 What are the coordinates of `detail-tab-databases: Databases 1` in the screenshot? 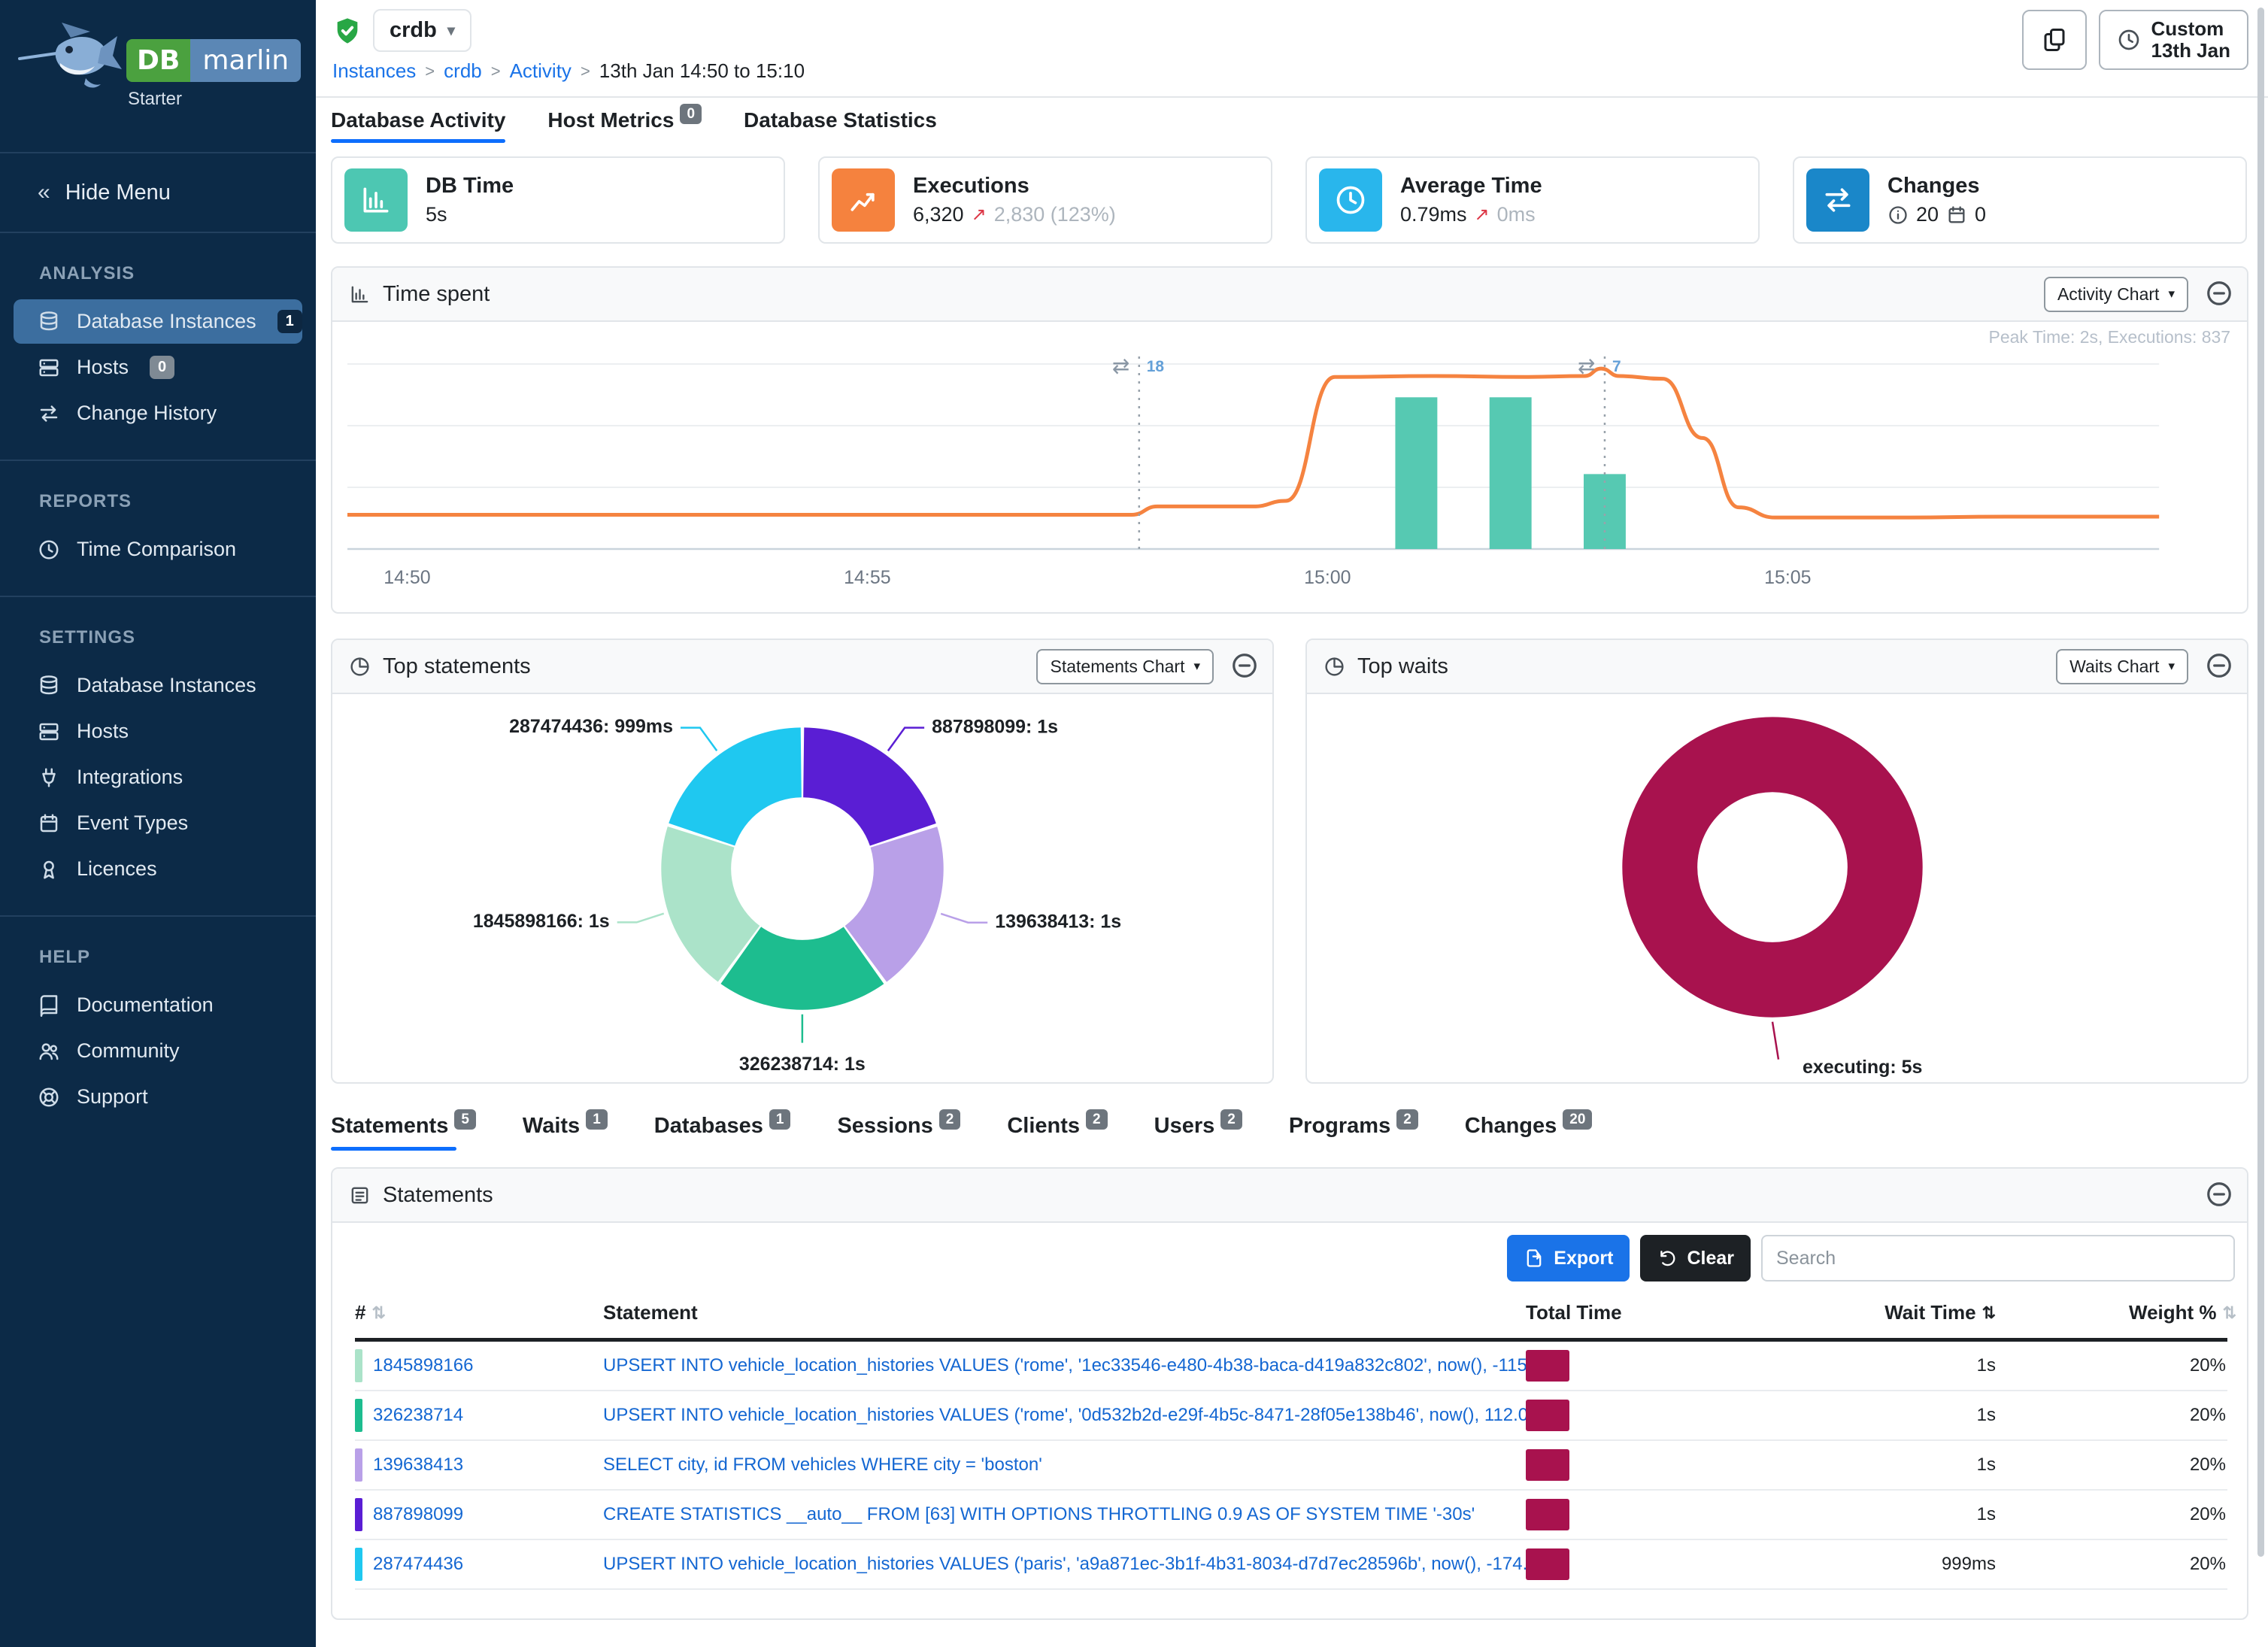 It's located at (722, 1130).